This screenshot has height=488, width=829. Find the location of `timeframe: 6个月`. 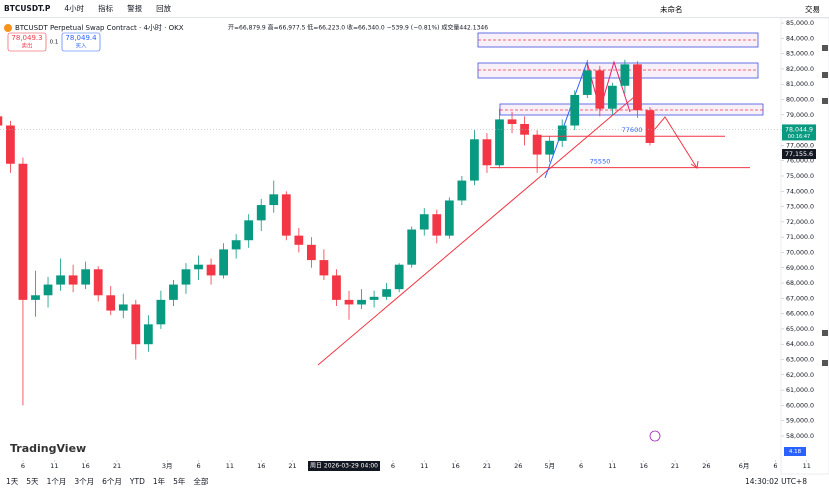

timeframe: 6个月 is located at coordinates (112, 481).